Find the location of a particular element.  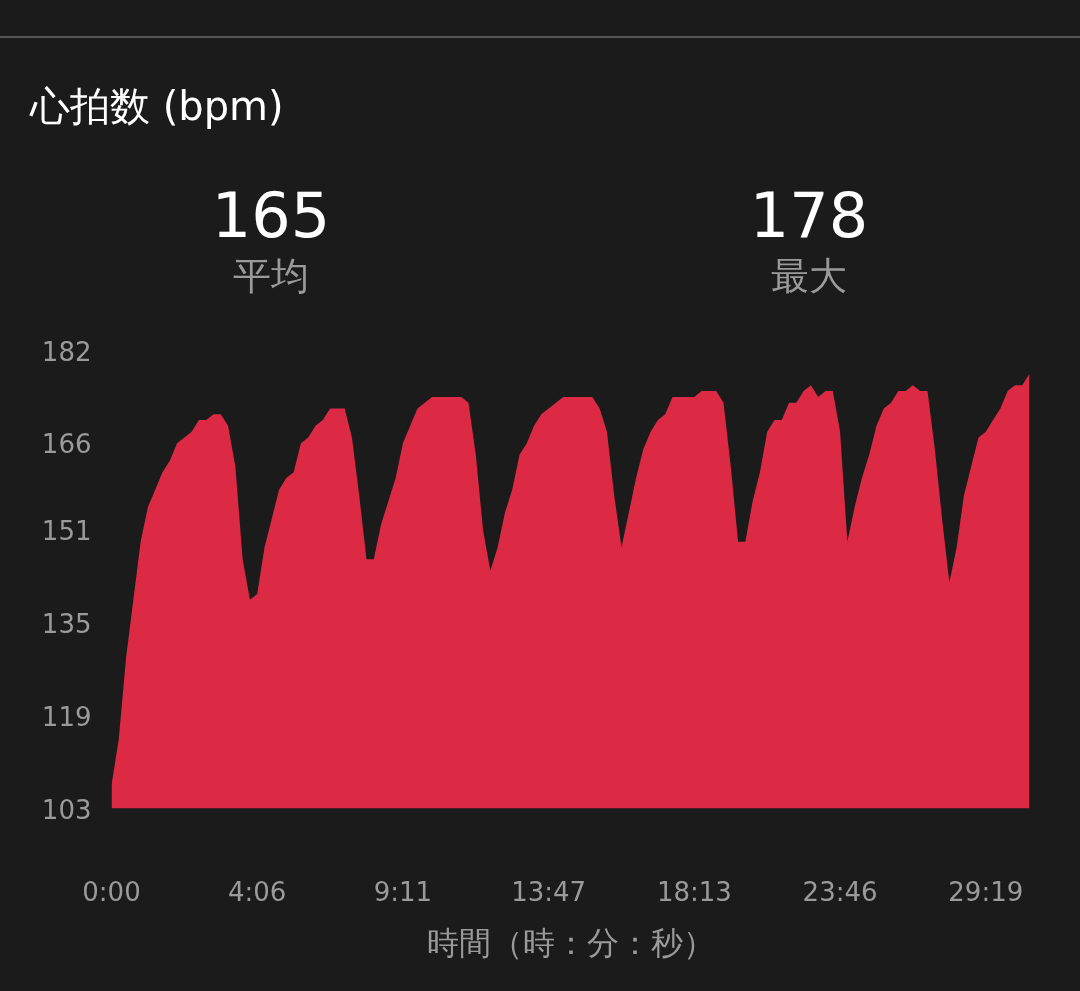

chart-title: 心拍数 (bpm) is located at coordinates (157, 106).